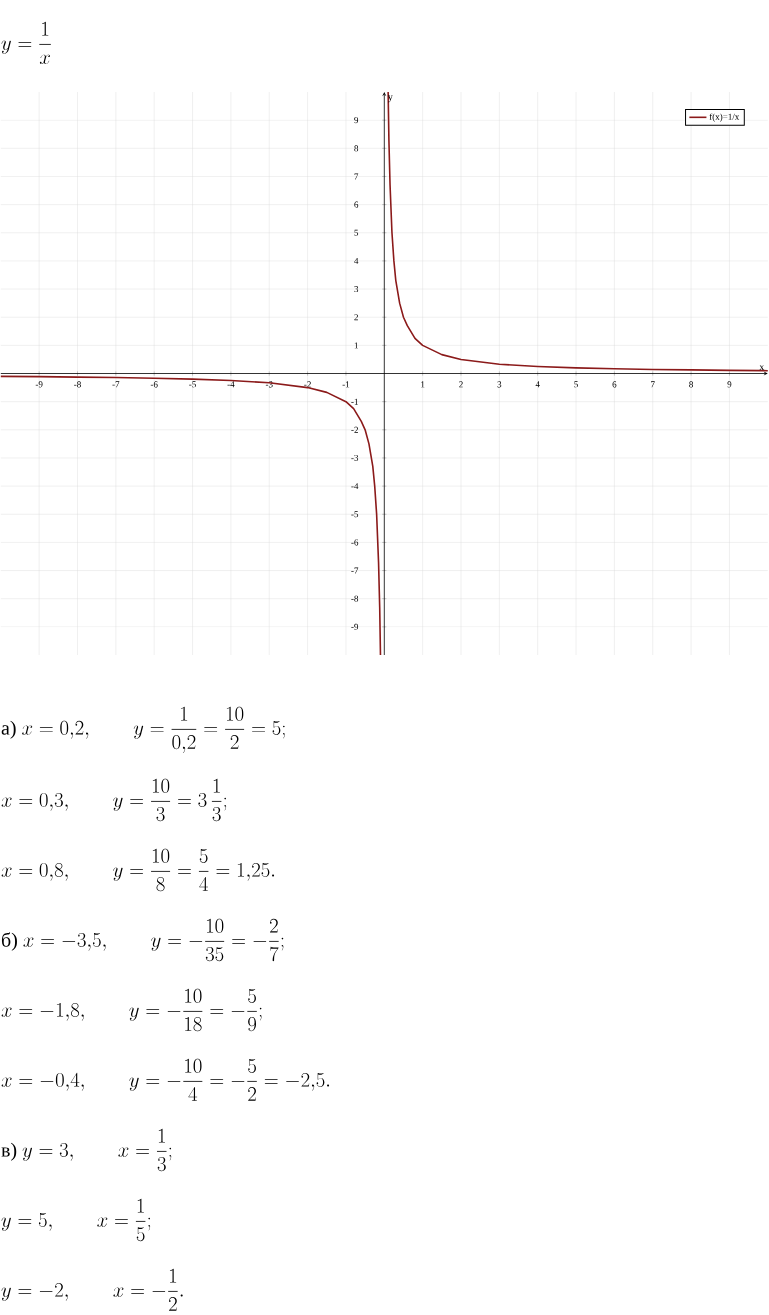 This screenshot has width=769, height=1315. I want to click on text: $y=-2,\qquad x=-\frac{1}{2}.$, so click(92, 1289).